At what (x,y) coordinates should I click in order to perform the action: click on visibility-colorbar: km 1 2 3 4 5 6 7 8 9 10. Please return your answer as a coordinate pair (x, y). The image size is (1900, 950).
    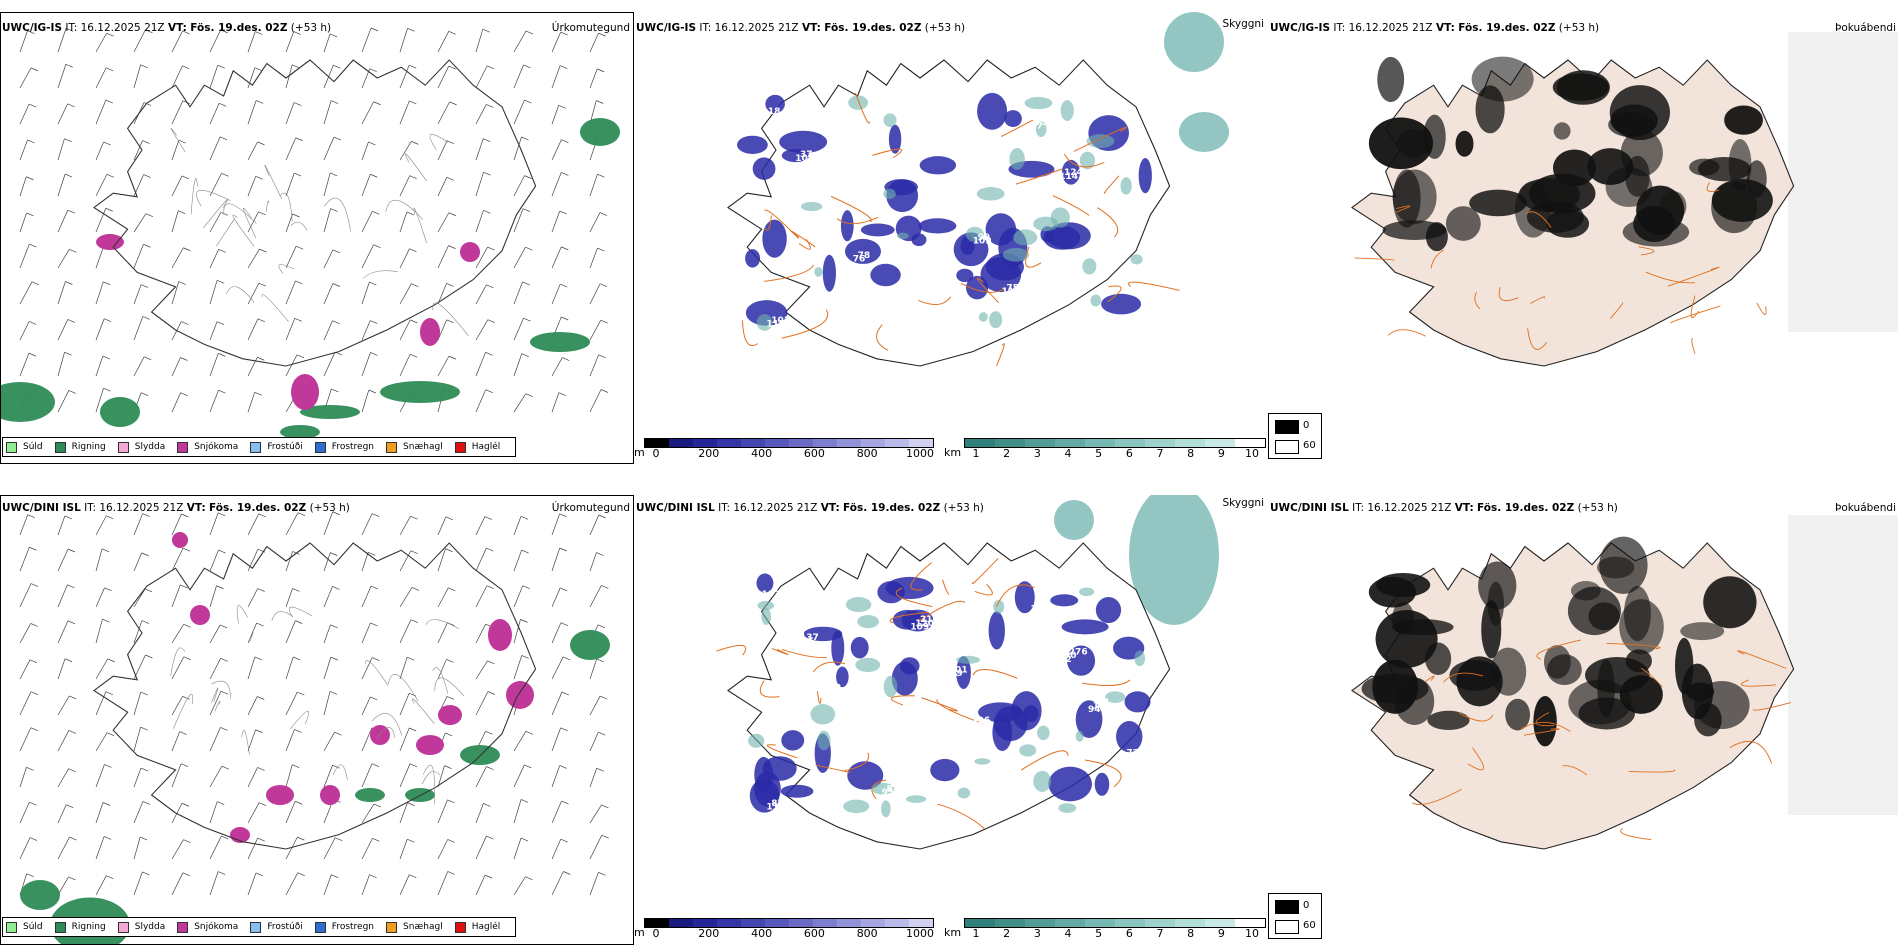
    Looking at the image, I should click on (1105, 929).